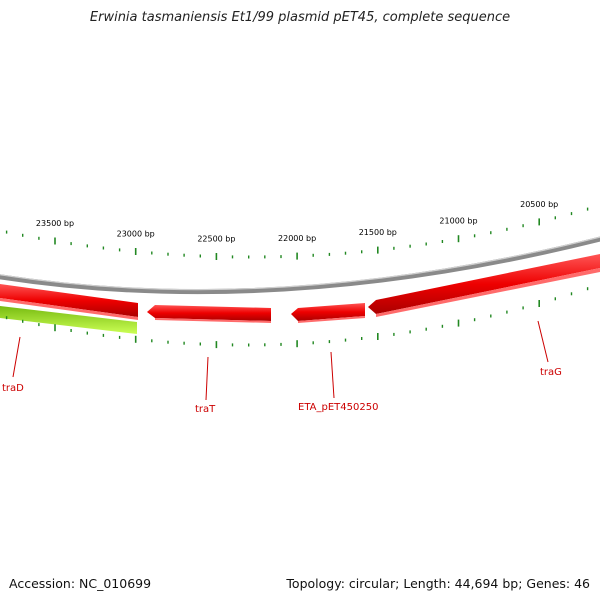 This screenshot has width=600, height=600. I want to click on gene-arrow-tral, so click(69, 302).